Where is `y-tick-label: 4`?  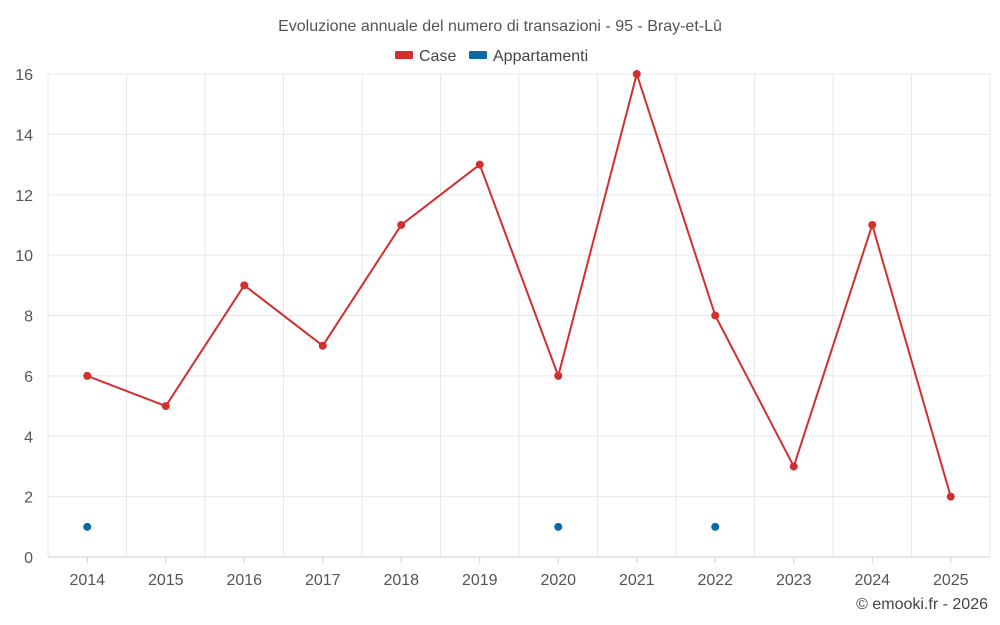
y-tick-label: 4 is located at coordinates (28, 437).